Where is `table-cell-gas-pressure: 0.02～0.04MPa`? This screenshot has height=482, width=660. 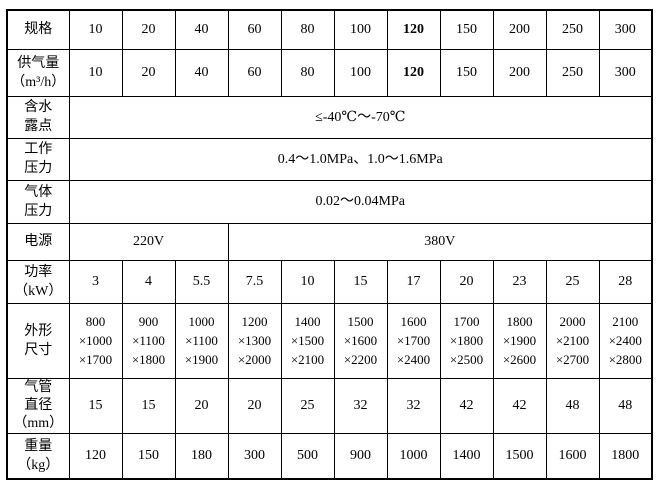 table-cell-gas-pressure: 0.02～0.04MPa is located at coordinates (360, 201).